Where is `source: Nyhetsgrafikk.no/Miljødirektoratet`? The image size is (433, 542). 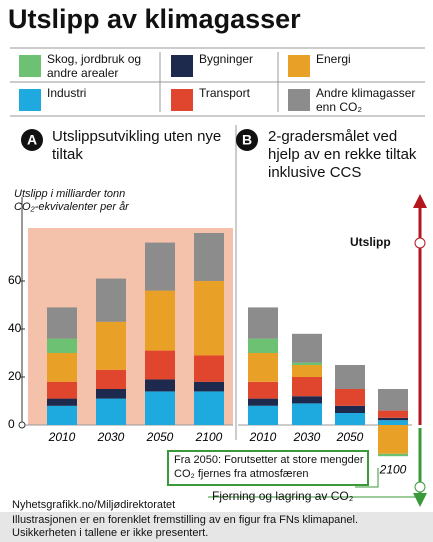
source: Nyhetsgrafikk.no/Miljødirektoratet is located at coordinates (94, 505).